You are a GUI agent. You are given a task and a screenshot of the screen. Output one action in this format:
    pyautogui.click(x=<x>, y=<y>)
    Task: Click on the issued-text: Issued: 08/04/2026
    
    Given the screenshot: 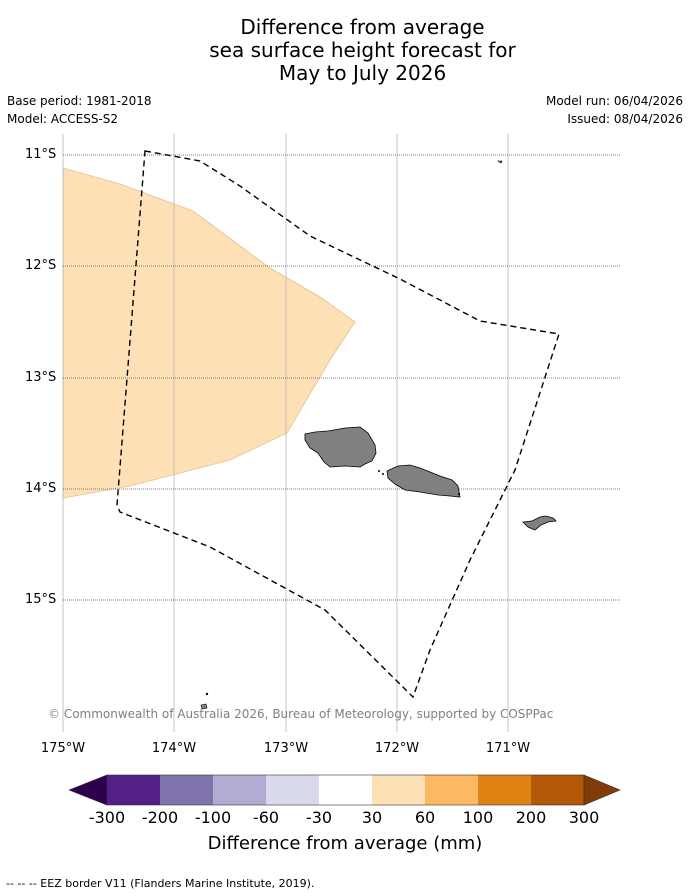 What is the action you would take?
    pyautogui.click(x=625, y=119)
    